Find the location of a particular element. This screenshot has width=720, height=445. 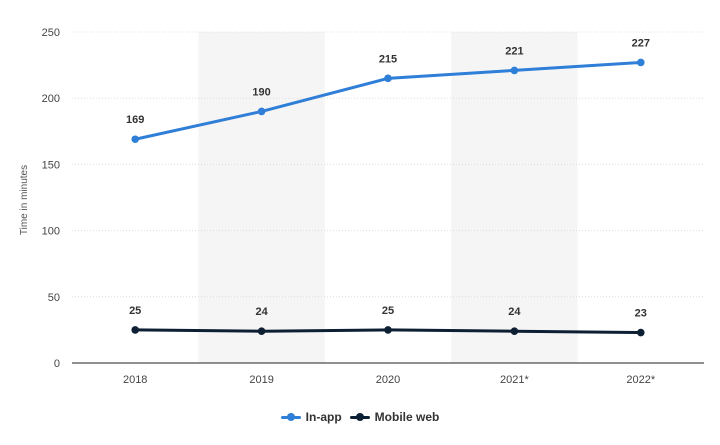

shaded-band-2021 is located at coordinates (514, 197).